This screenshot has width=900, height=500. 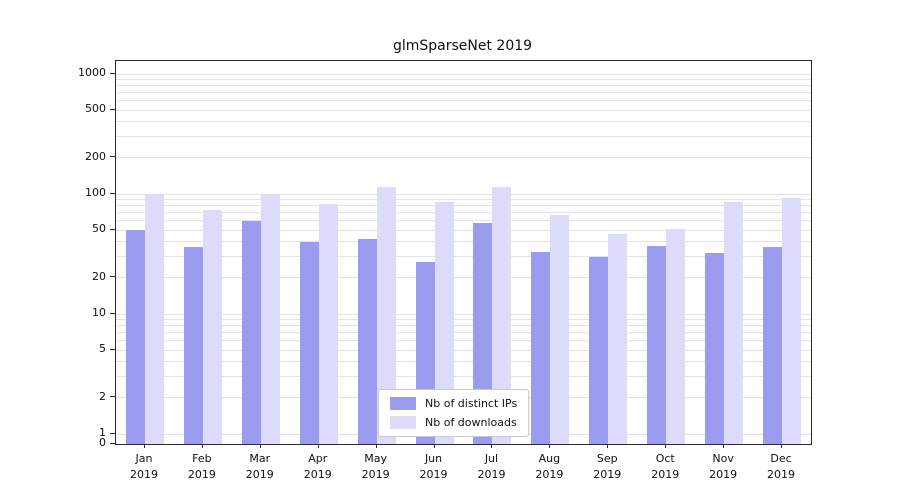 I want to click on bar-downloads-mar, so click(x=270, y=319).